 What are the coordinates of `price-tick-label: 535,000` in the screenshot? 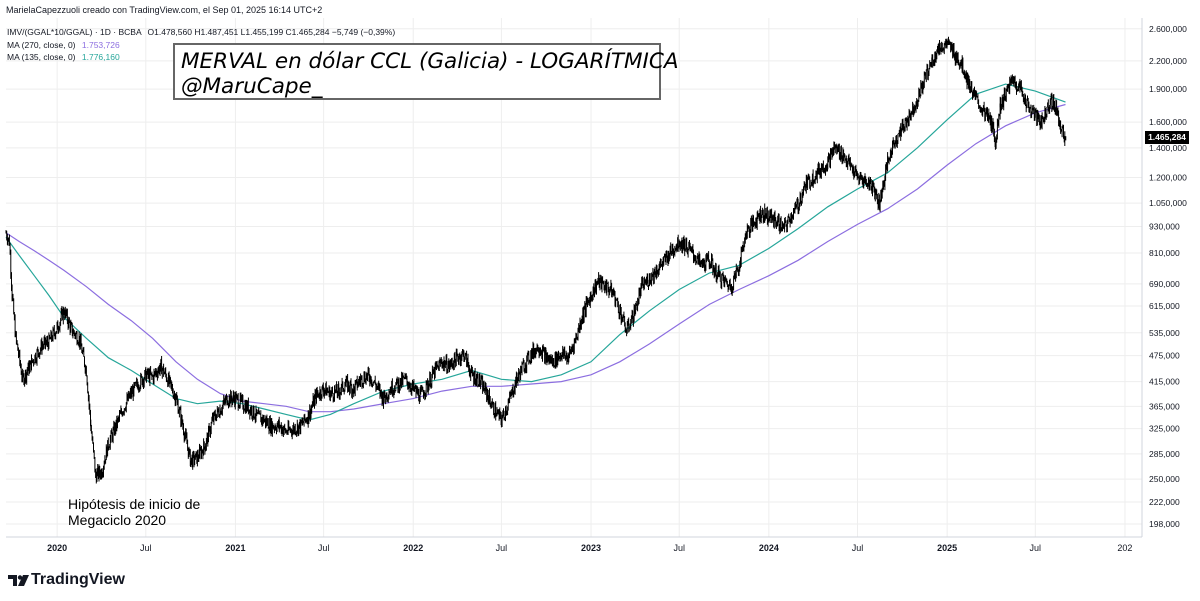 It's located at (1164, 333).